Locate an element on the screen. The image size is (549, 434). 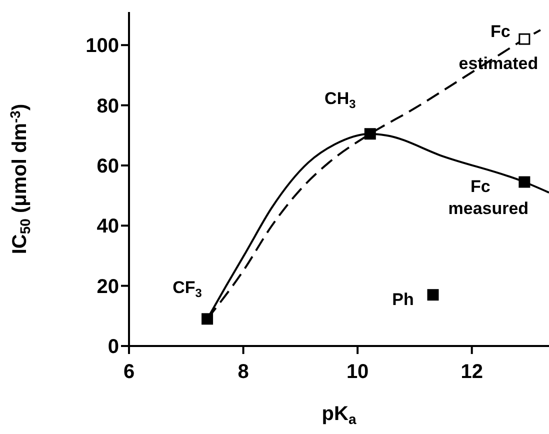
y-tick-label: 20 is located at coordinates (107, 287).